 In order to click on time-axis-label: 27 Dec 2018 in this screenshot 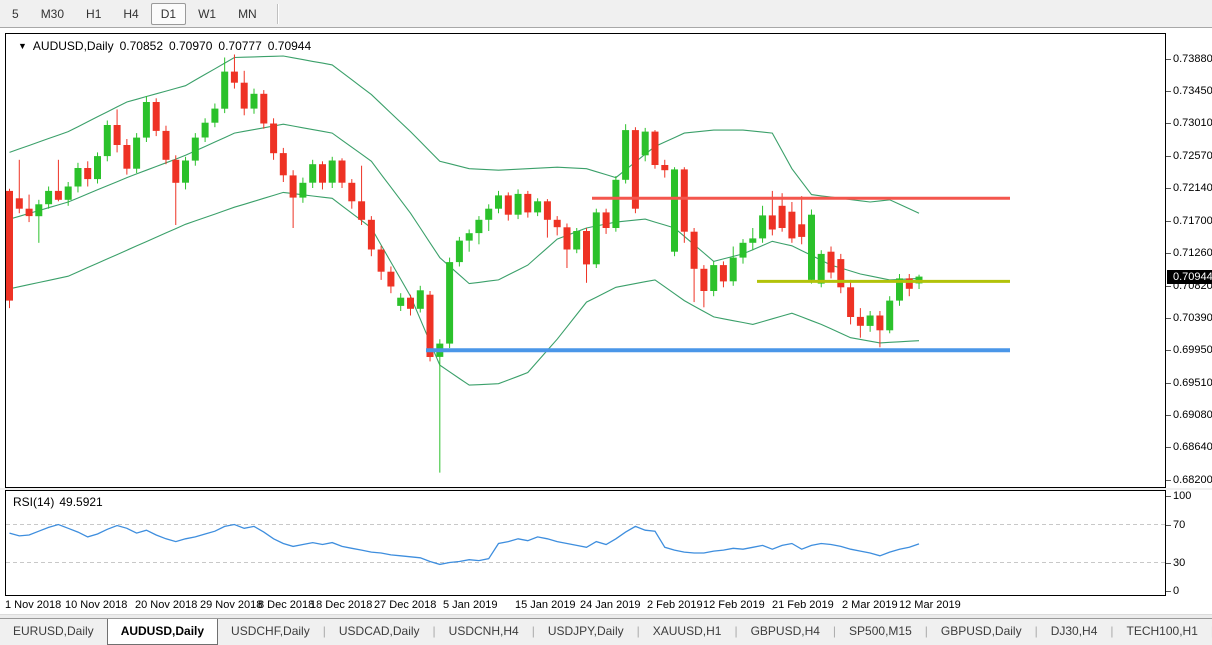, I will do `click(405, 605)`.